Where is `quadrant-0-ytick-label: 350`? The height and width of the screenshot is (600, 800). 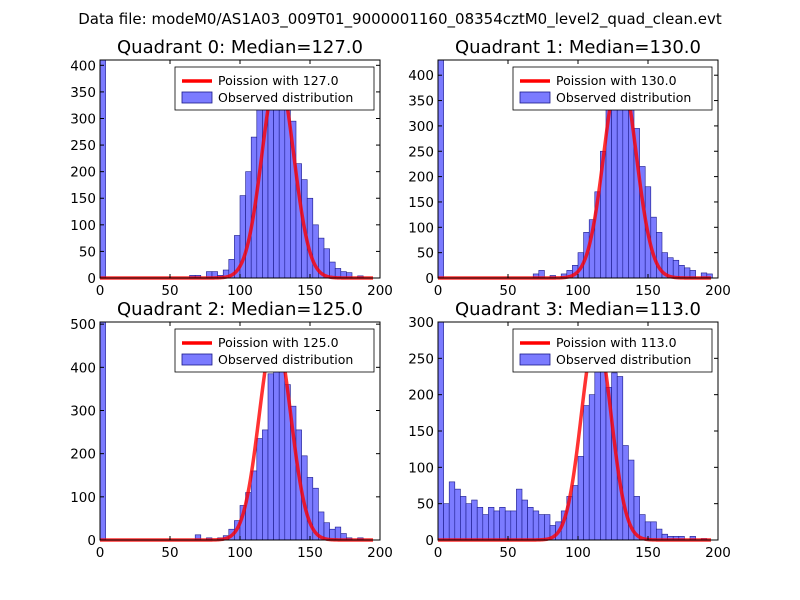 quadrant-0-ytick-label: 350 is located at coordinates (83, 93).